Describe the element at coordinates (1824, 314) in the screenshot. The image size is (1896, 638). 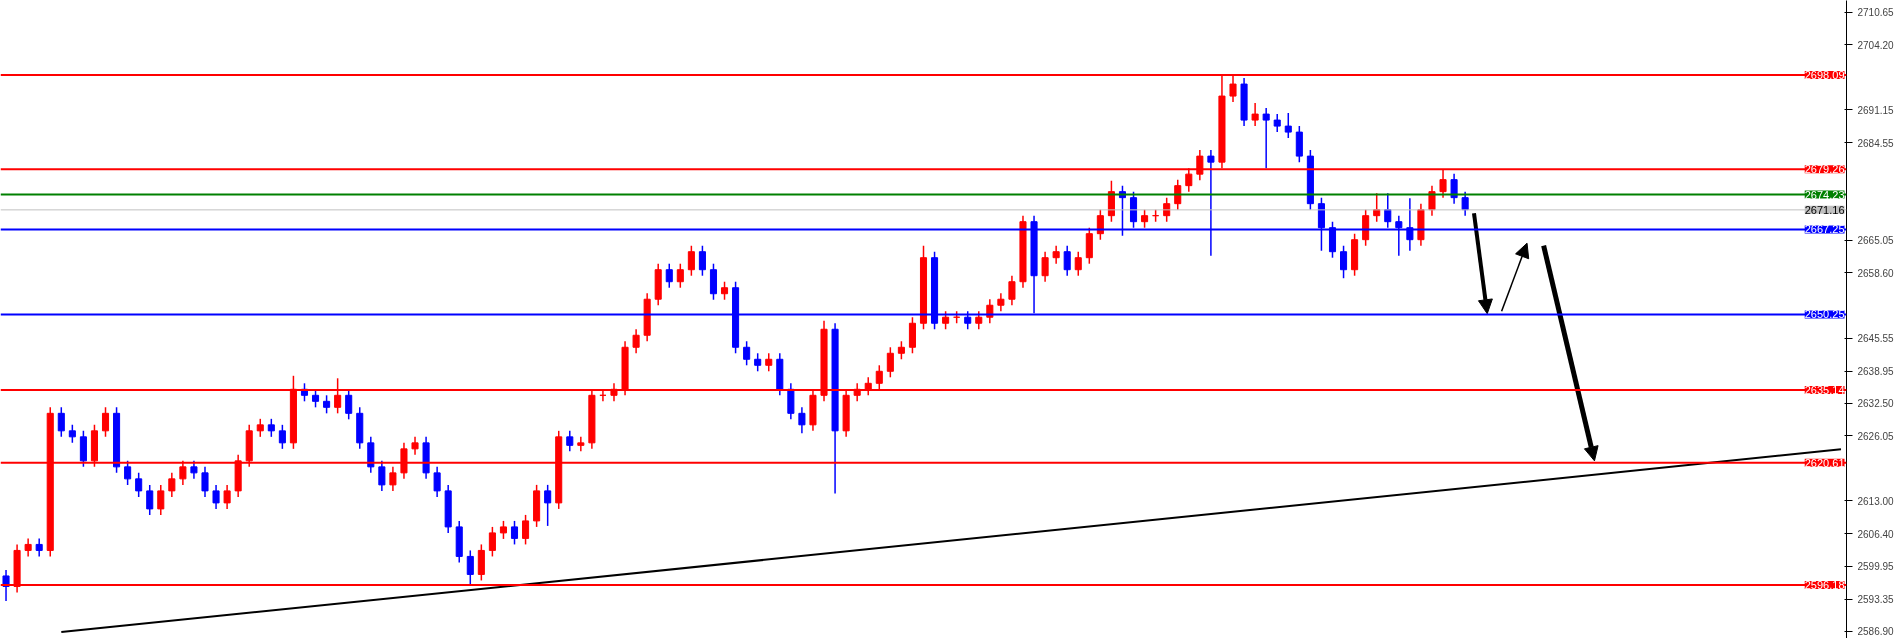
I see `ref-line-label: 2650.25` at that location.